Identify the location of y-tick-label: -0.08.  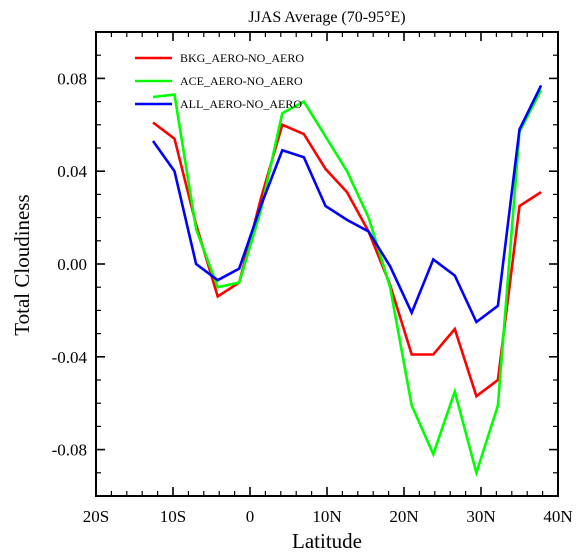
(69, 450).